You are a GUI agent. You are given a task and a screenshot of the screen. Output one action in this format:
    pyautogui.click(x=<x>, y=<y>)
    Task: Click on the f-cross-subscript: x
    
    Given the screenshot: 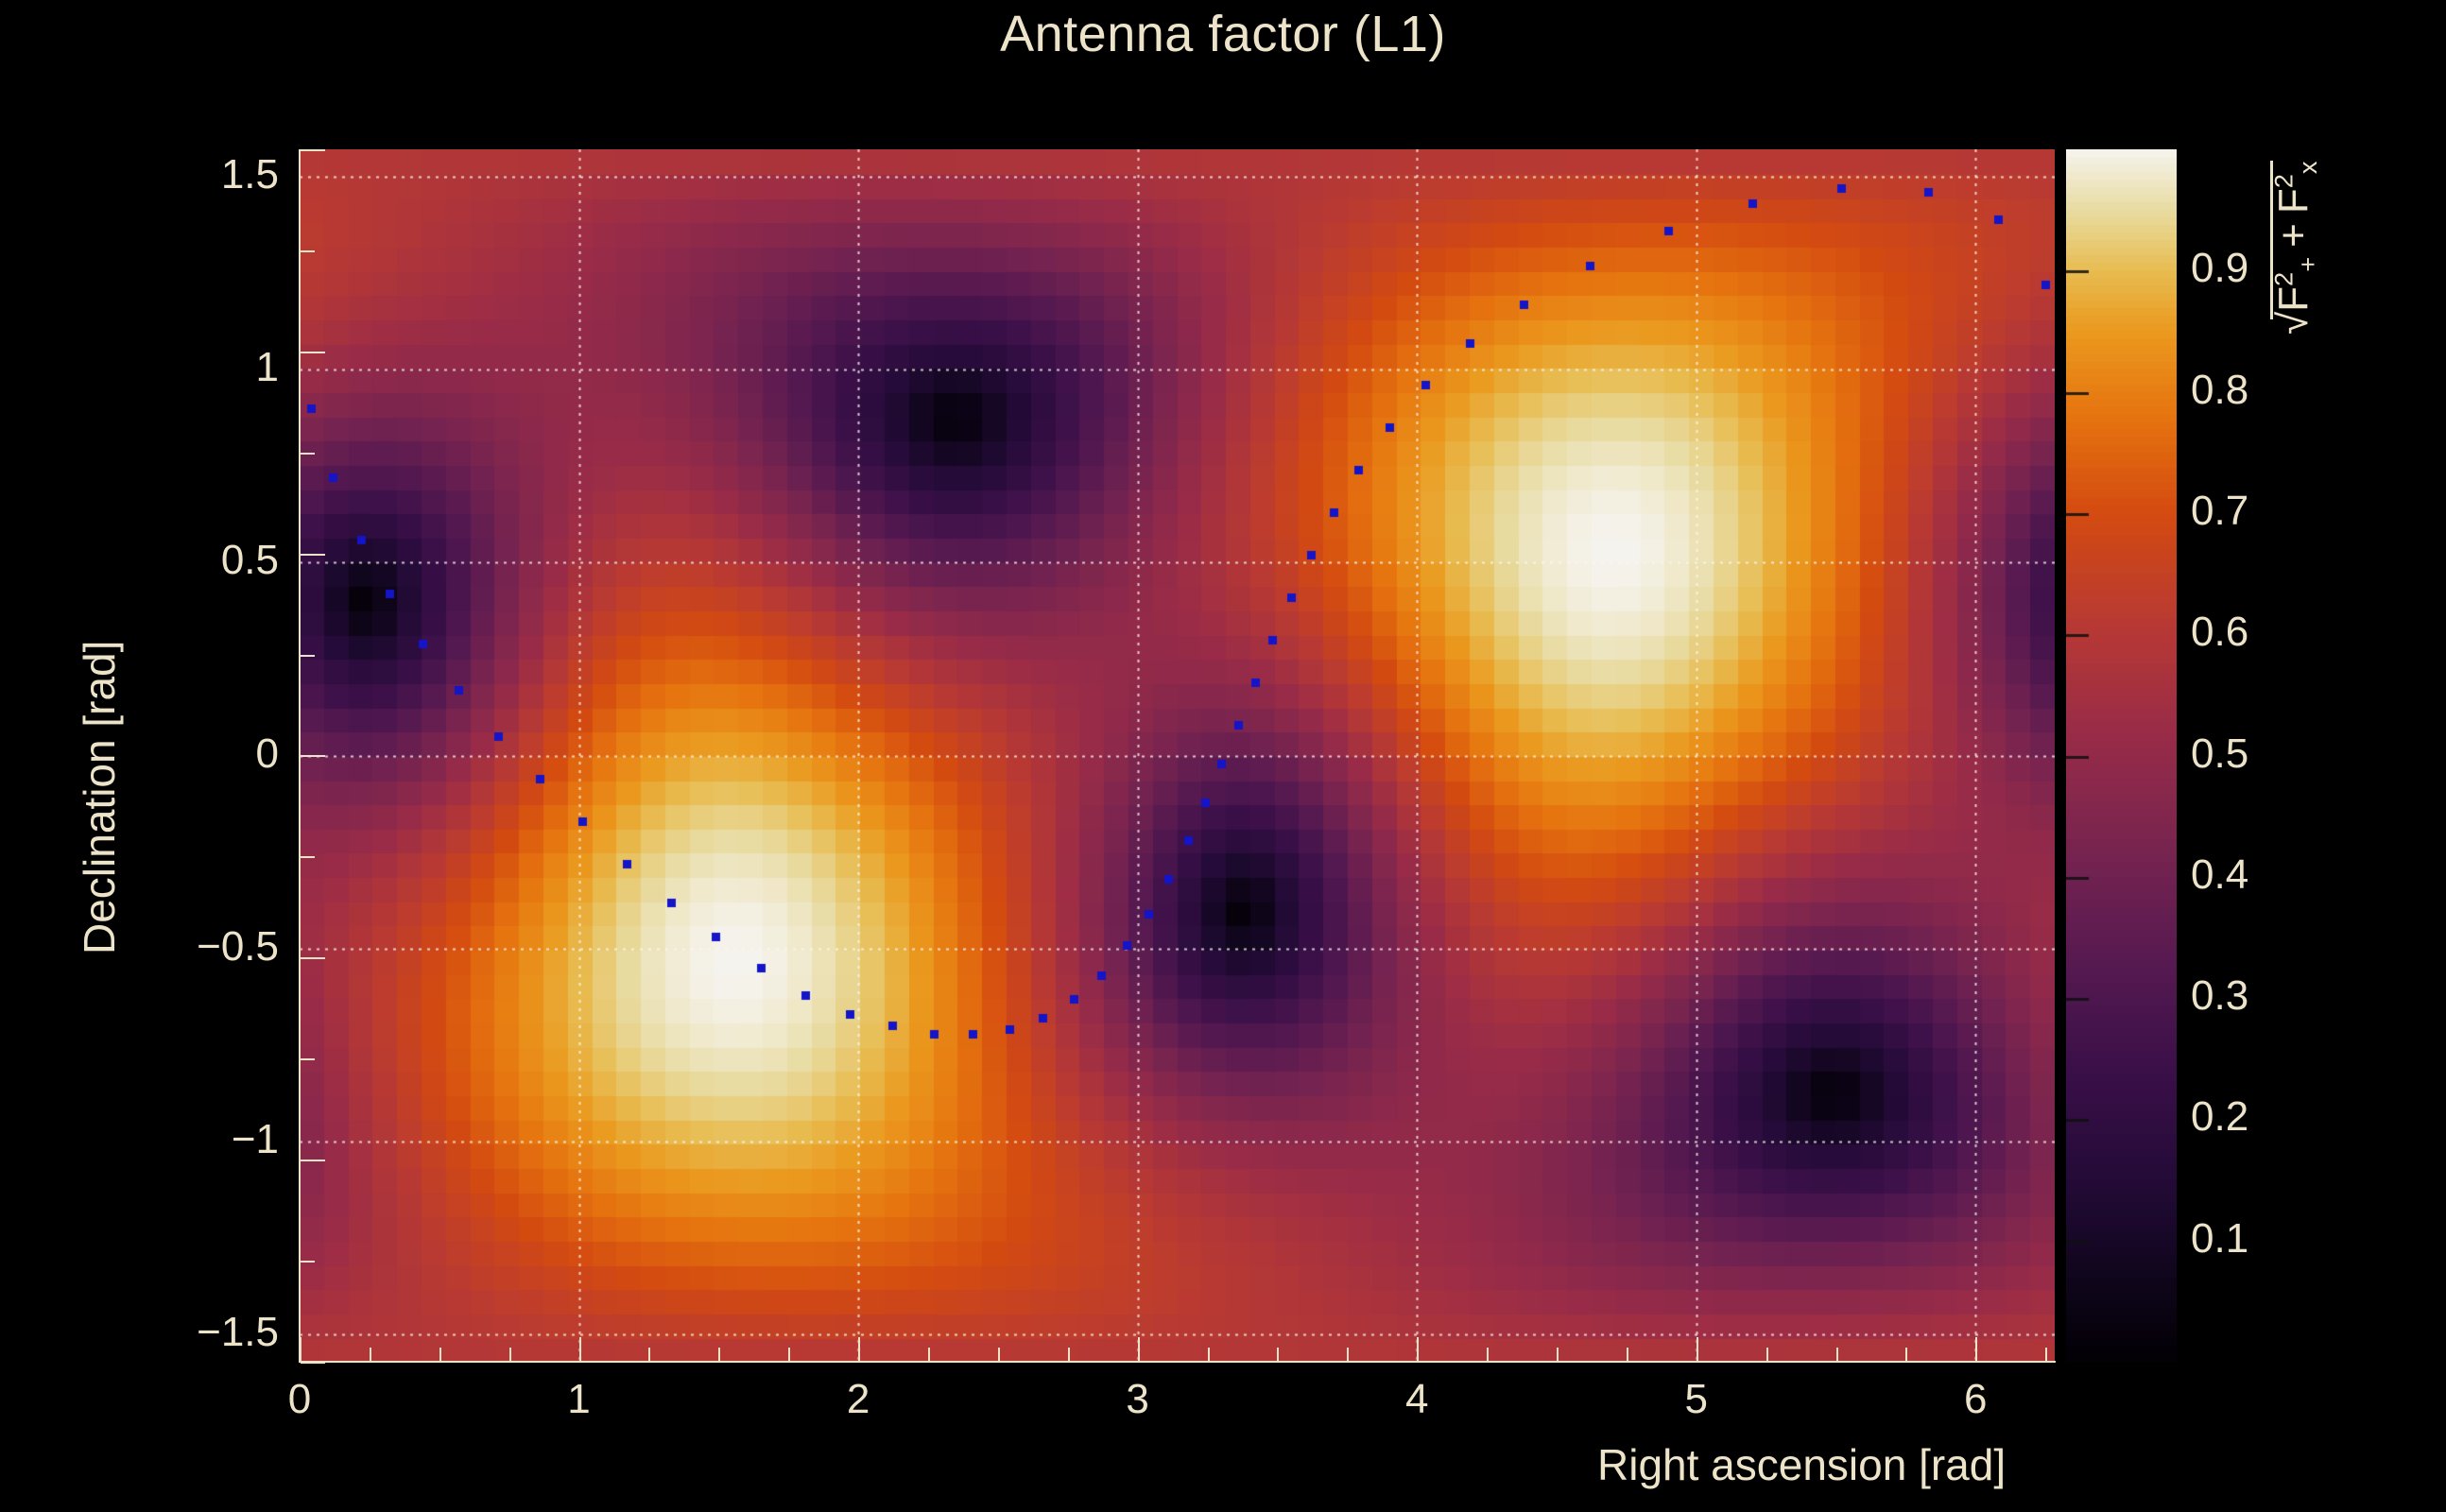 What is the action you would take?
    pyautogui.click(x=2307, y=168)
    